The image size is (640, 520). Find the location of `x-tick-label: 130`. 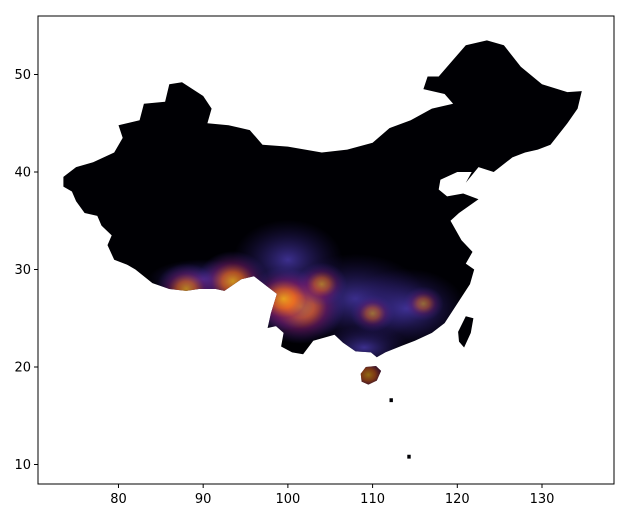

x-tick-label: 130 is located at coordinates (542, 499).